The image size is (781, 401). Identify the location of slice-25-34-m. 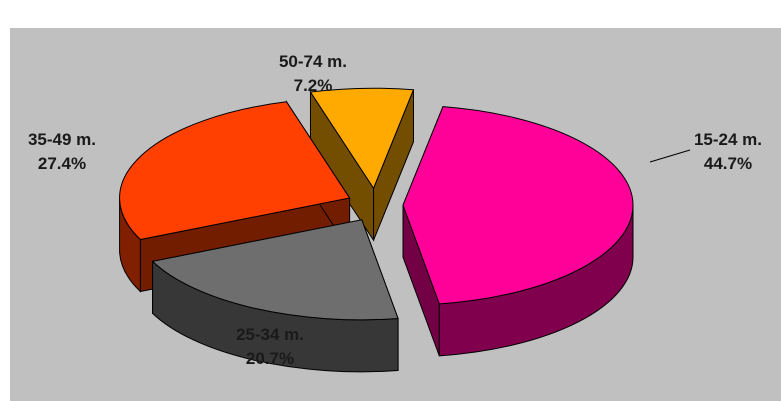
(275, 296).